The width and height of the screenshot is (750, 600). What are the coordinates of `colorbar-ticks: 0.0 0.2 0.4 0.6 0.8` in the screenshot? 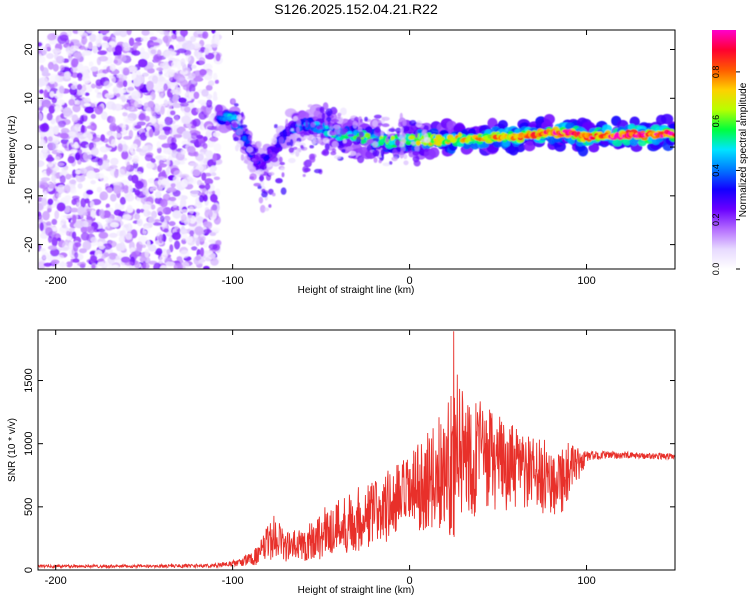 It's located at (725, 170).